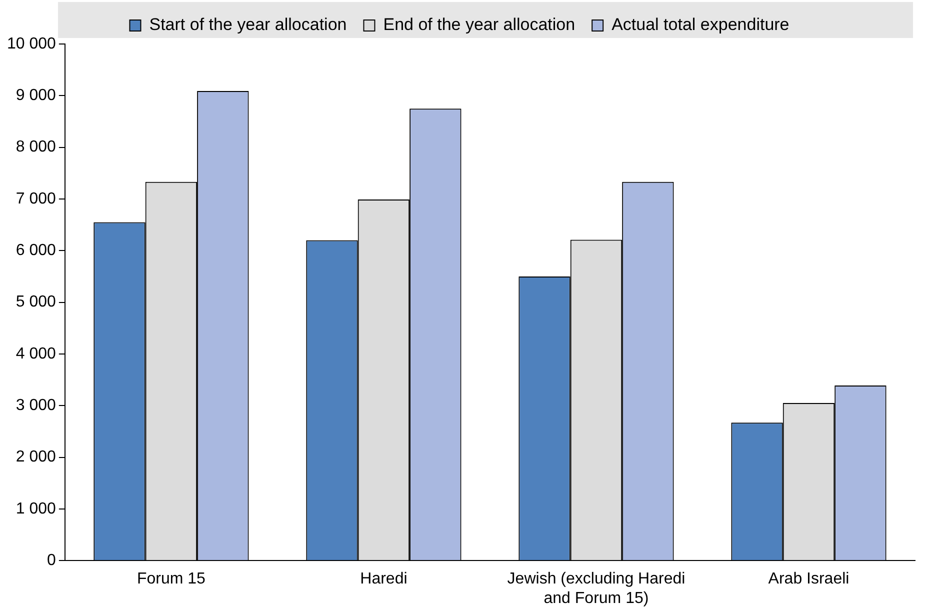 The height and width of the screenshot is (613, 933). Describe the element at coordinates (171, 579) in the screenshot. I see `x-tick-label: Forum 15` at that location.